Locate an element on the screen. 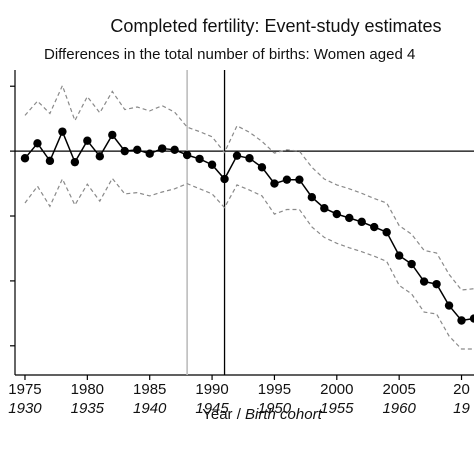  x-tick-label-year: 1975 is located at coordinates (24, 389).